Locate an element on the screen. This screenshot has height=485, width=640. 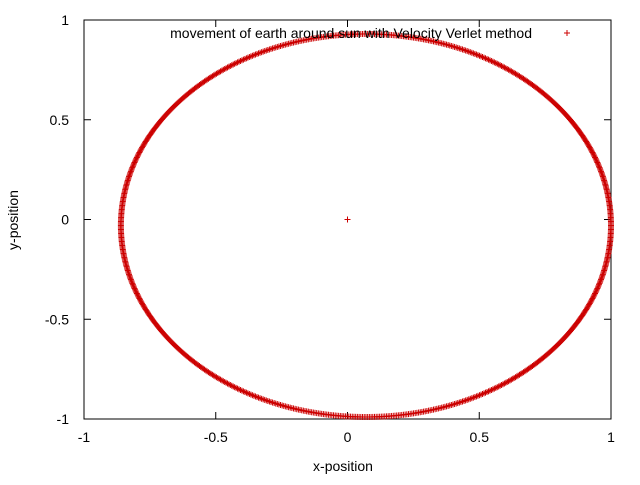
y-tick-label: 0 is located at coordinates (65, 220).